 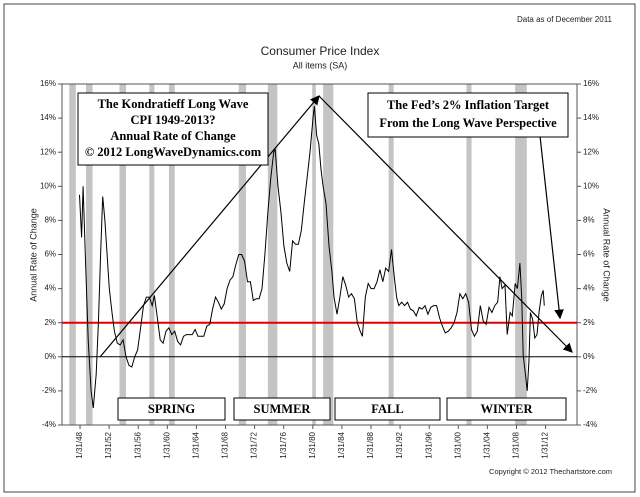 What do you see at coordinates (486, 444) in the screenshot?
I see `x-tick-label: 1/31/04` at bounding box center [486, 444].